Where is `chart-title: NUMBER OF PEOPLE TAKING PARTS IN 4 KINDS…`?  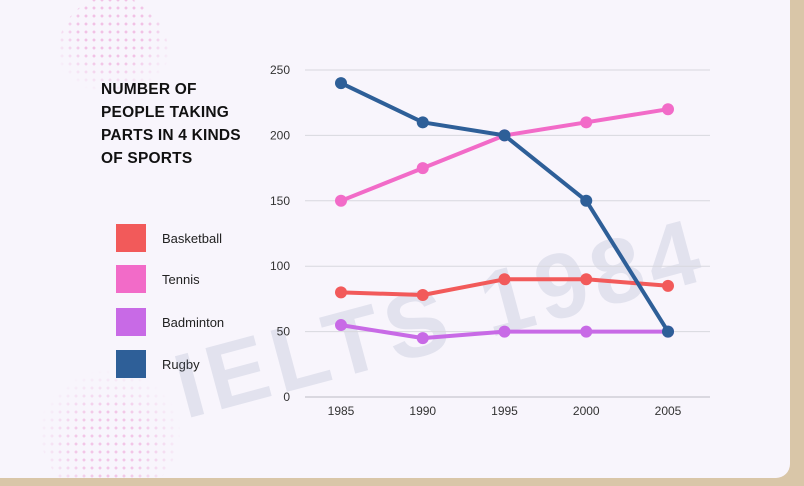
chart-title: NUMBER OF PEOPLE TAKING PARTS IN 4 KINDS… is located at coordinates (171, 124).